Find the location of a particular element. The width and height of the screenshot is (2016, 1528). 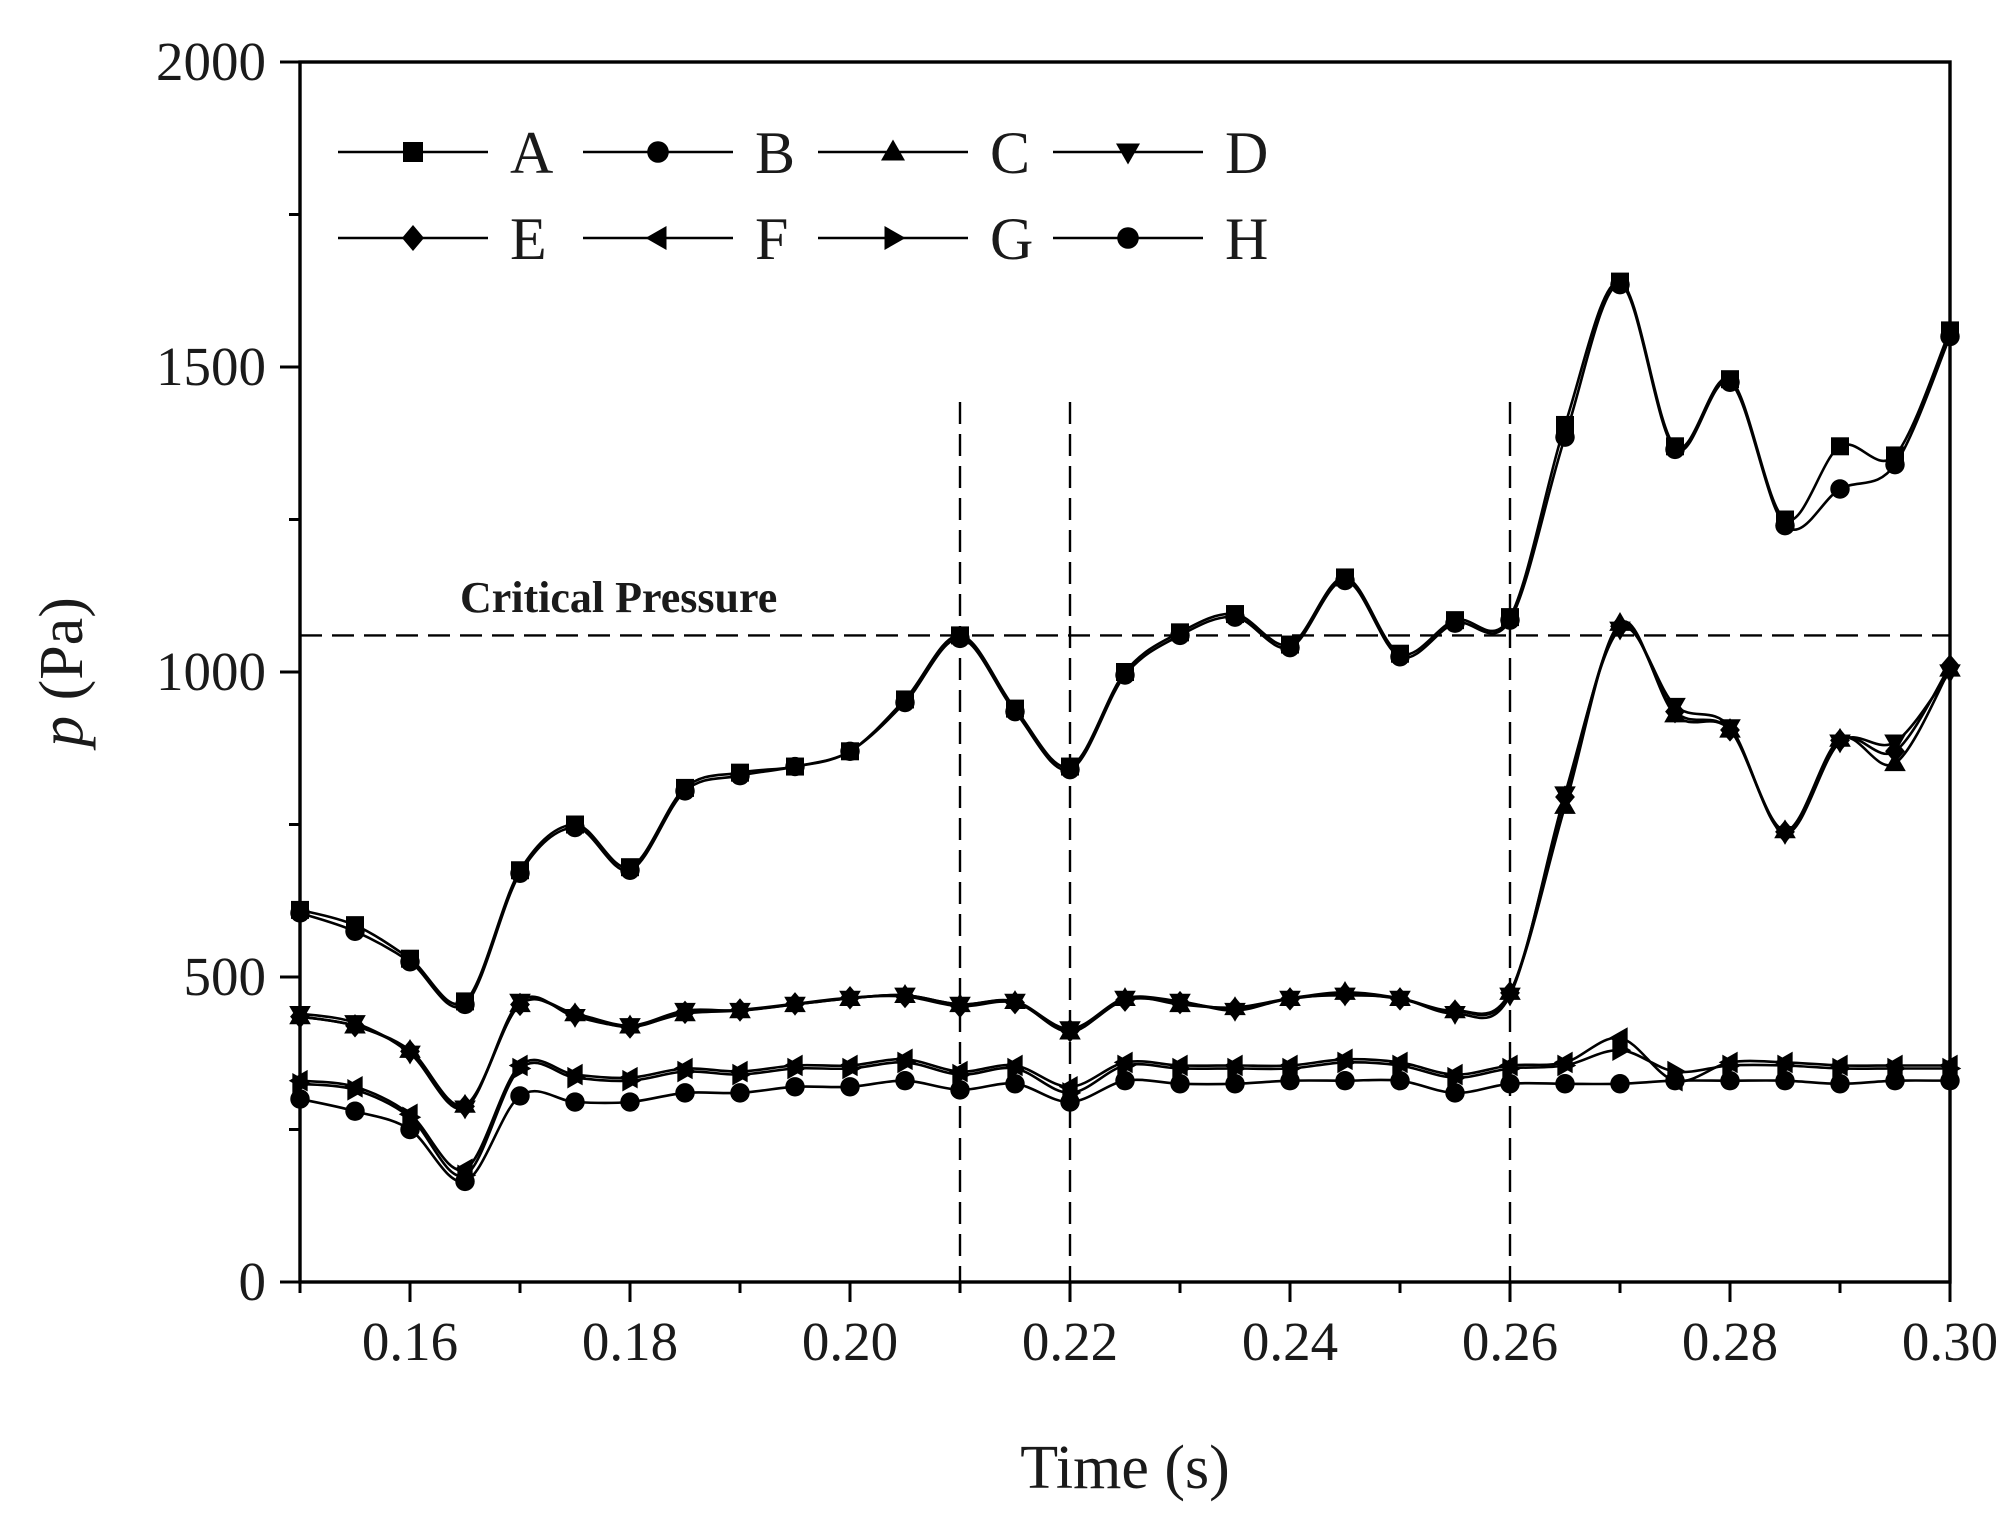

legend-item-G: G is located at coordinates (925, 239).